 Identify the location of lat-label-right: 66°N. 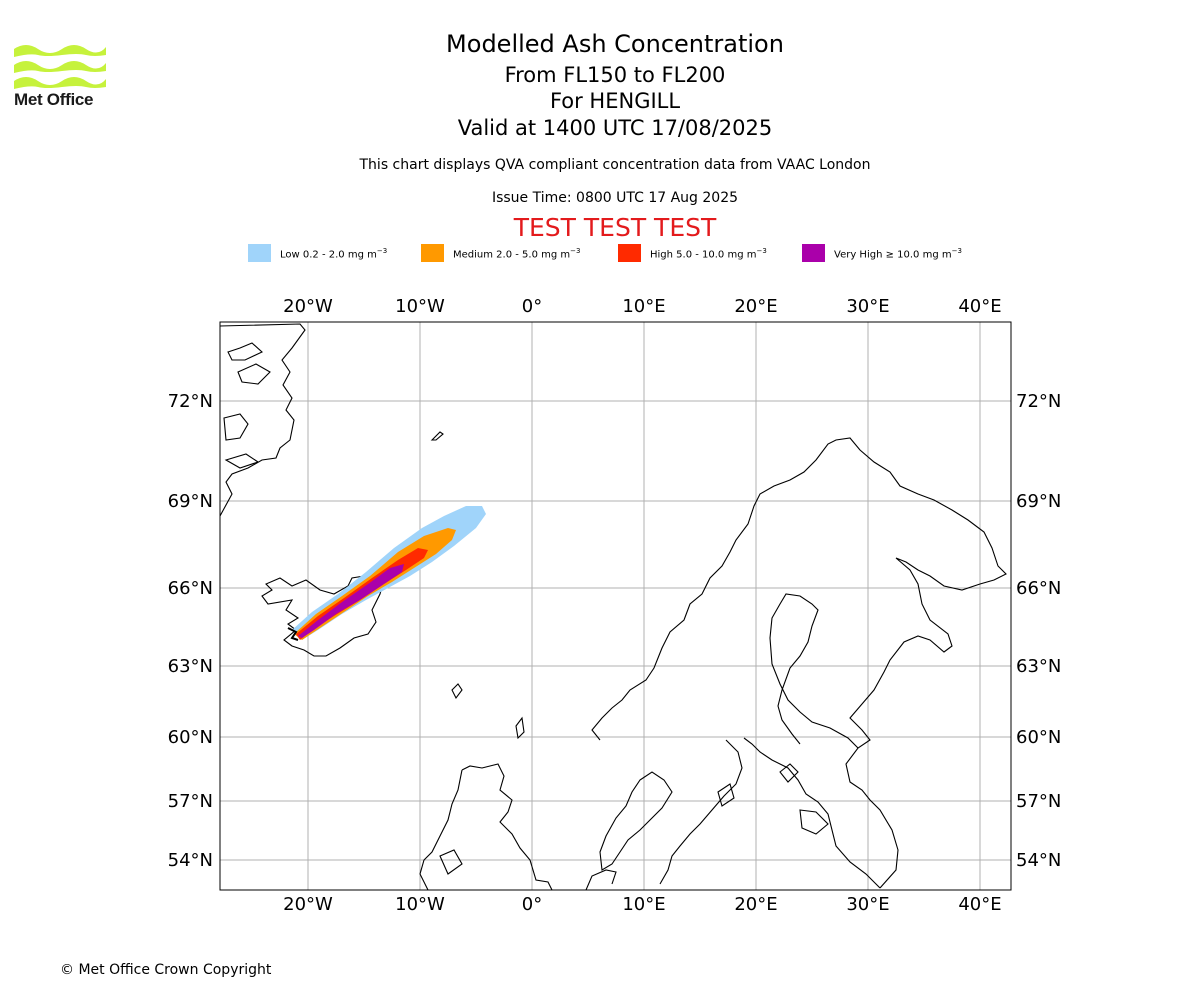
(1038, 588).